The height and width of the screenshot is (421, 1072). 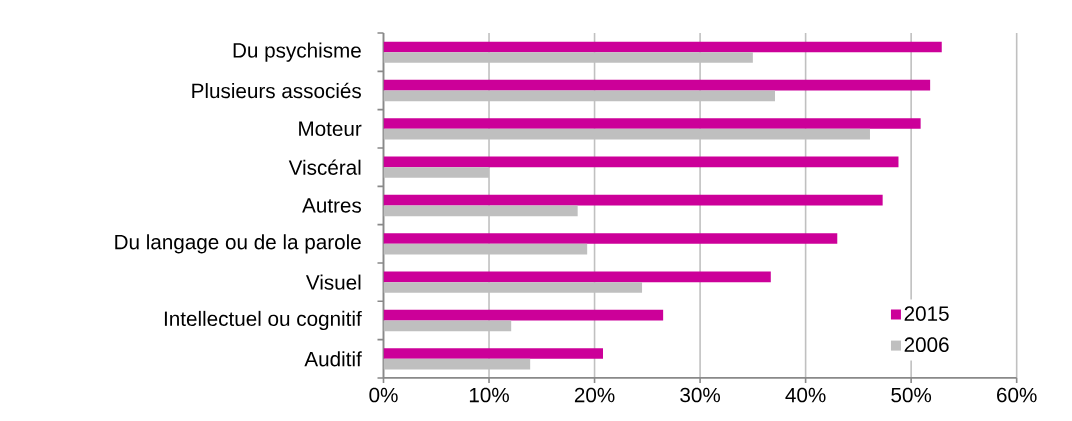 What do you see at coordinates (1017, 395) in the screenshot?
I see `x-tick-label: 60%` at bounding box center [1017, 395].